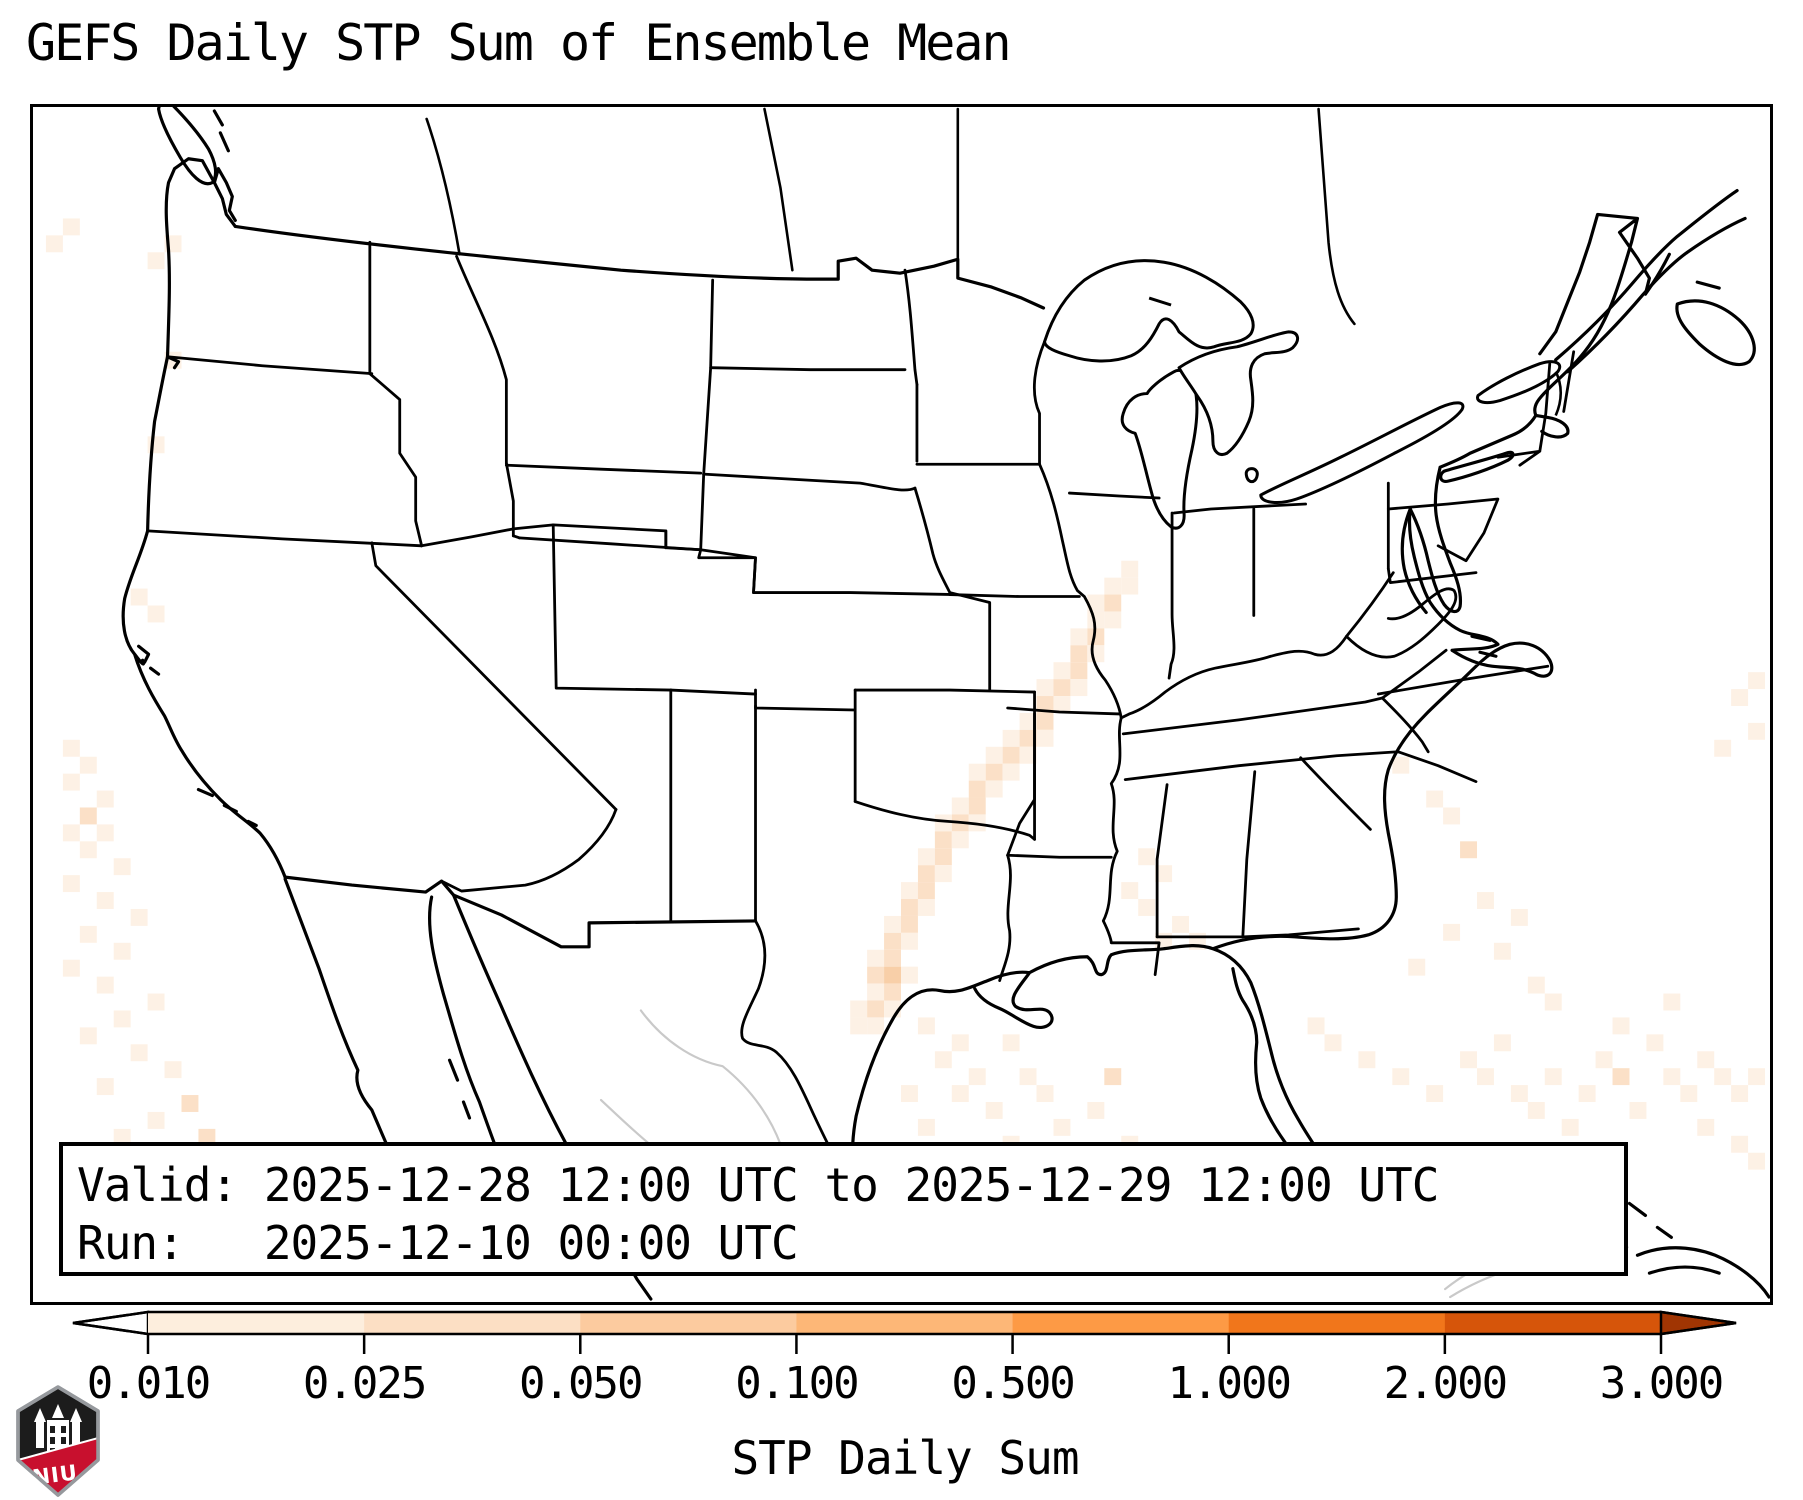  I want to click on lake-ontario, so click(1519, 382).